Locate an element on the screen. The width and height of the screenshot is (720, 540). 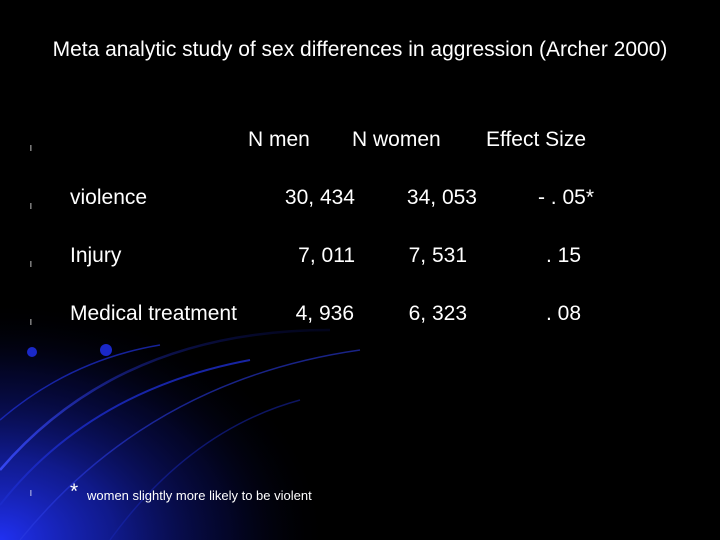
row-injury-n-women: 7, 531 is located at coordinates (437, 255).